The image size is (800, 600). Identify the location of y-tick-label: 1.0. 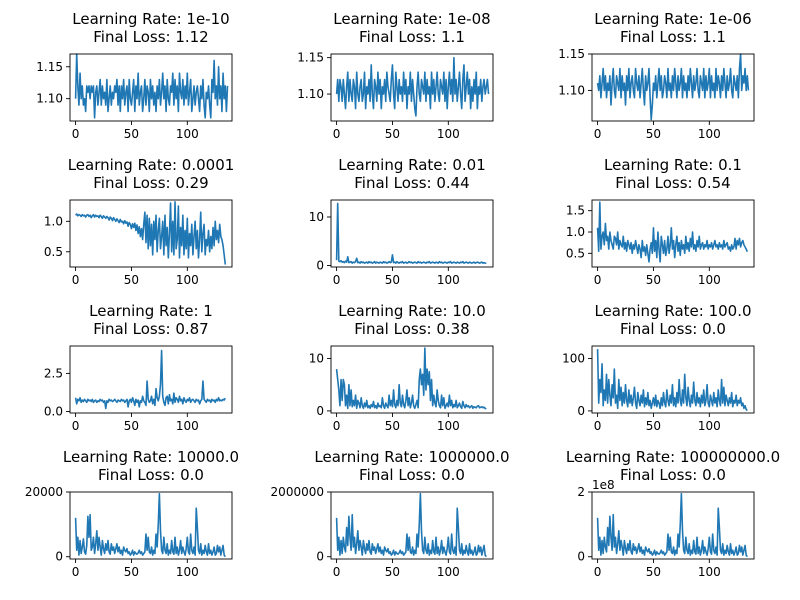
(53, 221).